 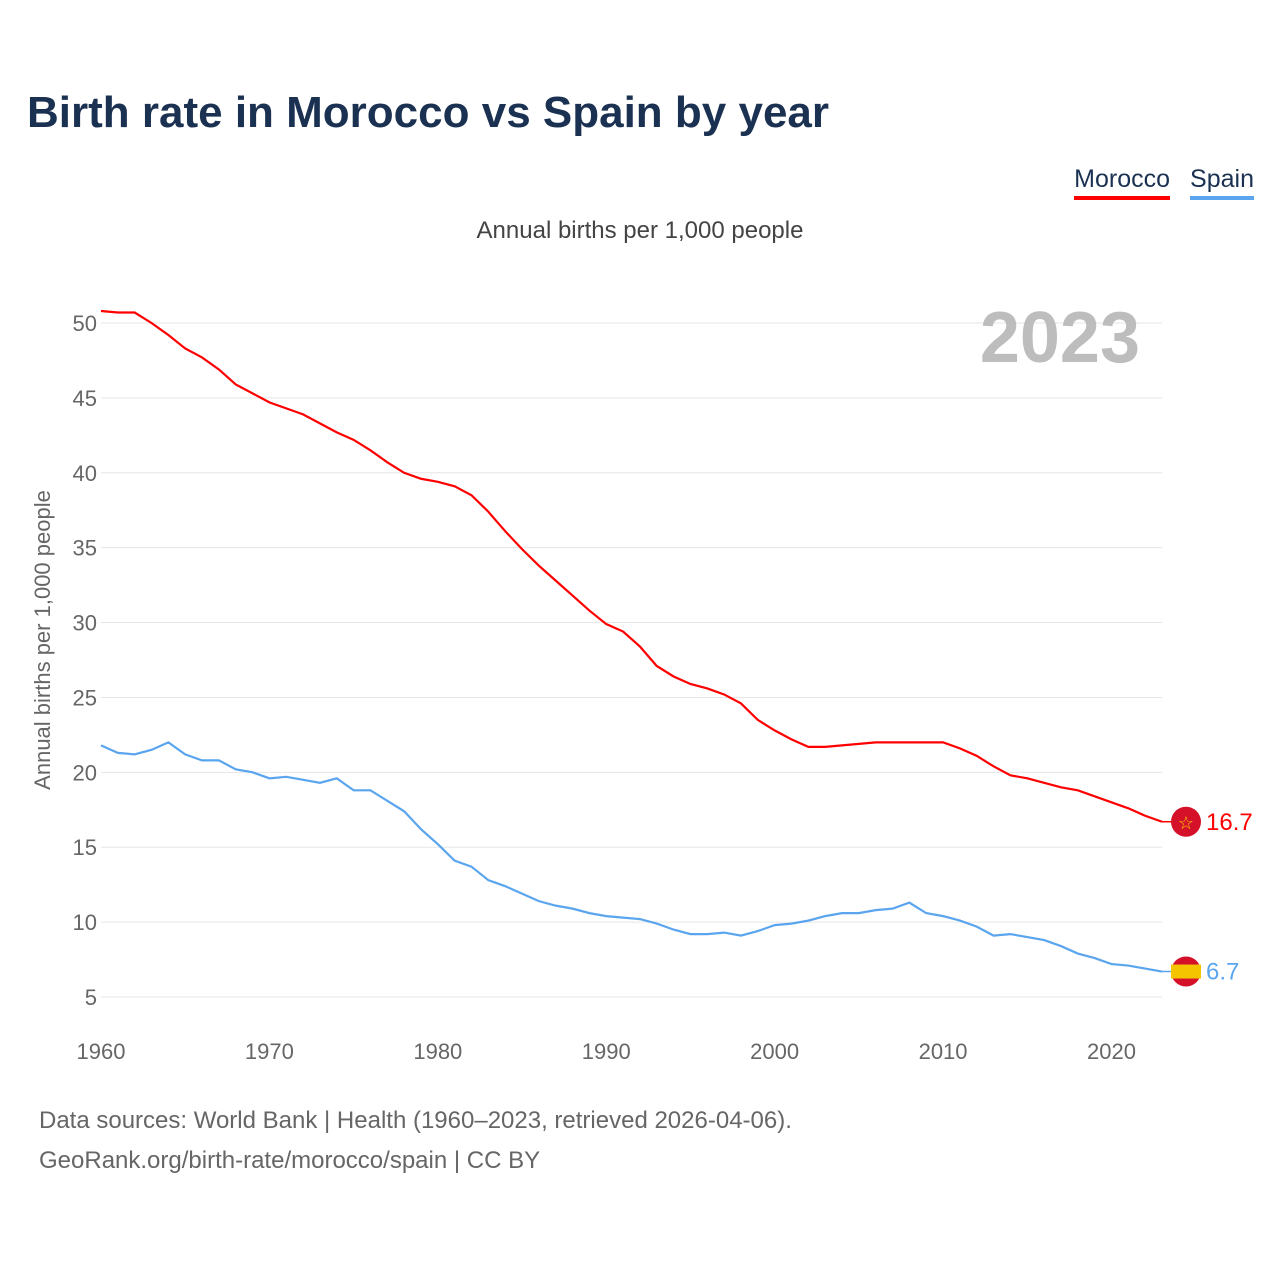 I want to click on y-tick-label: 20, so click(x=85, y=772).